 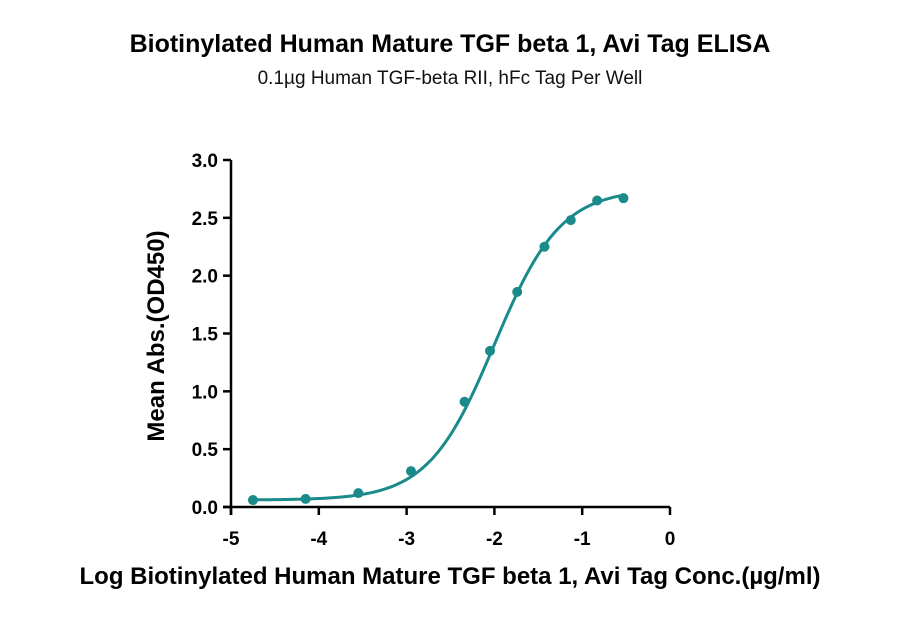 What do you see at coordinates (318, 539) in the screenshot?
I see `x-tick-label: -4` at bounding box center [318, 539].